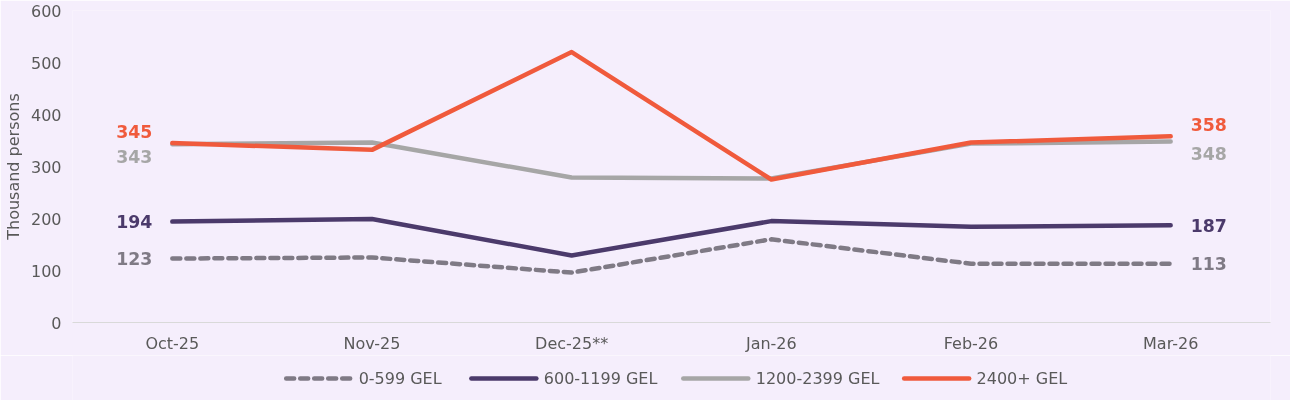 The width and height of the screenshot is (1292, 409). Describe the element at coordinates (46, 271) in the screenshot. I see `y-tick-label: 100` at that location.